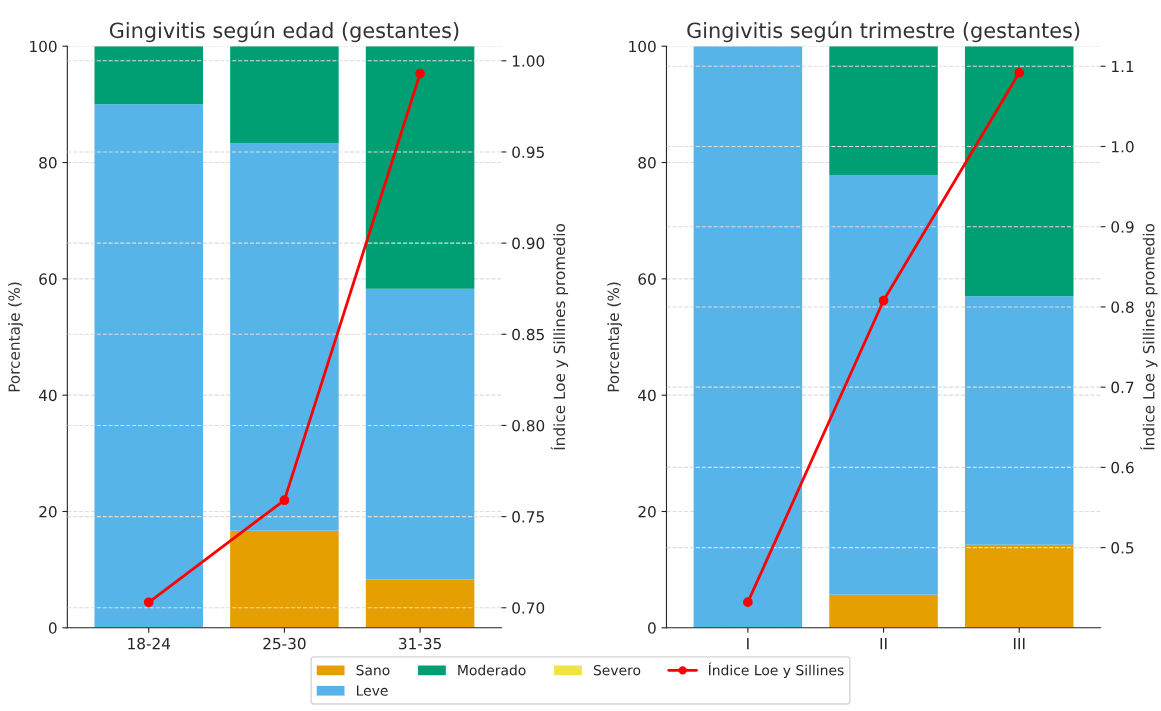  What do you see at coordinates (1122, 467) in the screenshot?
I see `y2-tick-label: 0.6` at bounding box center [1122, 467].